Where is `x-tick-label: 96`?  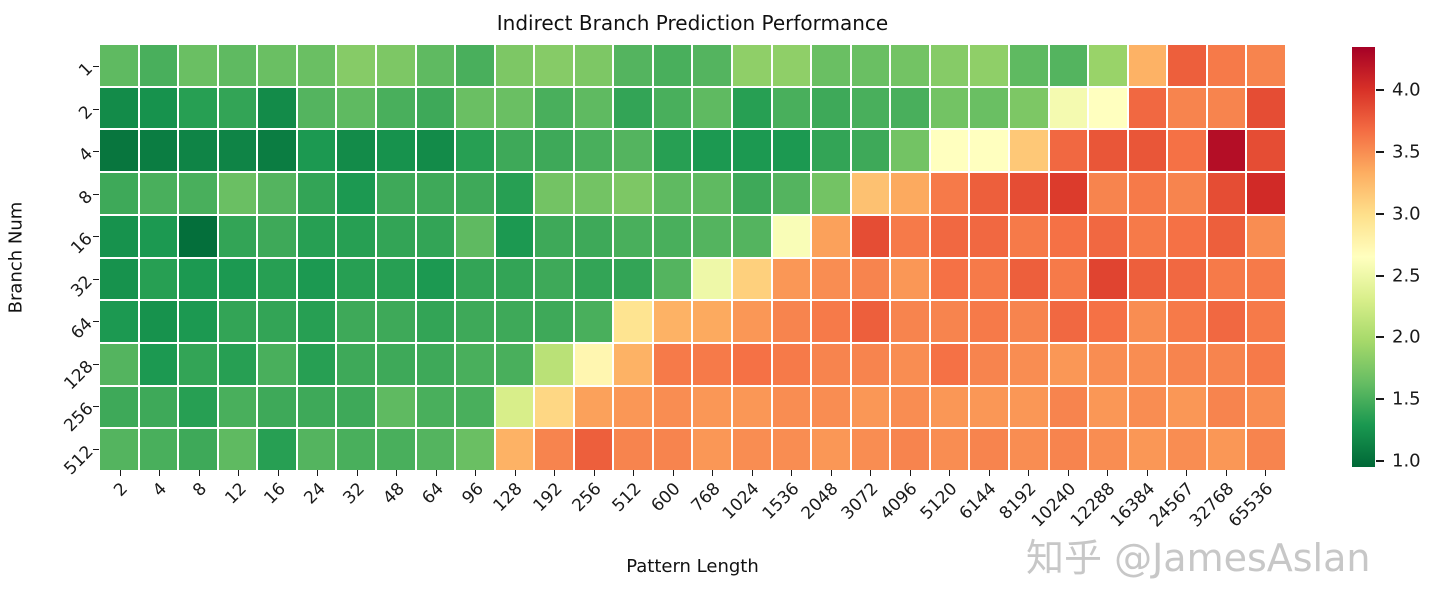
x-tick-label: 96 is located at coordinates (472, 494).